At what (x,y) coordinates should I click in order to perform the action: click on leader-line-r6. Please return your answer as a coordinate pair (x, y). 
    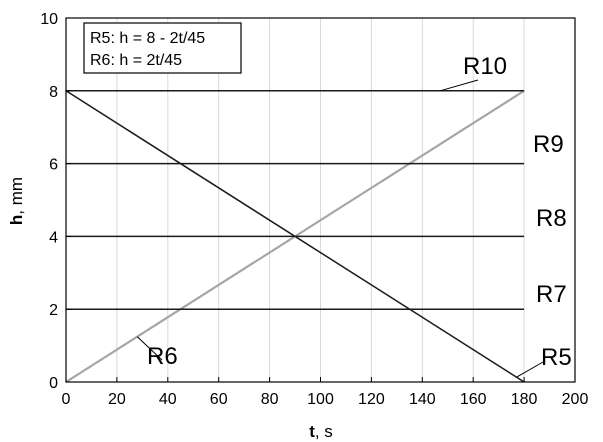
    Looking at the image, I should click on (149, 348).